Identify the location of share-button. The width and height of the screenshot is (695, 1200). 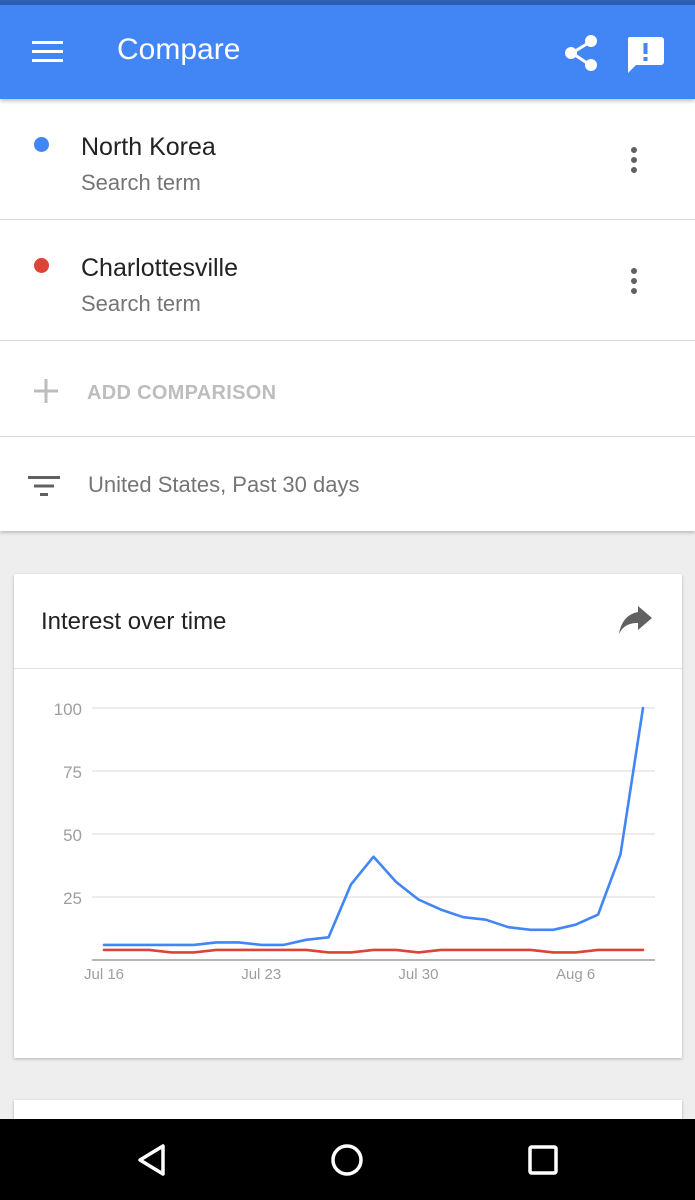
(582, 54).